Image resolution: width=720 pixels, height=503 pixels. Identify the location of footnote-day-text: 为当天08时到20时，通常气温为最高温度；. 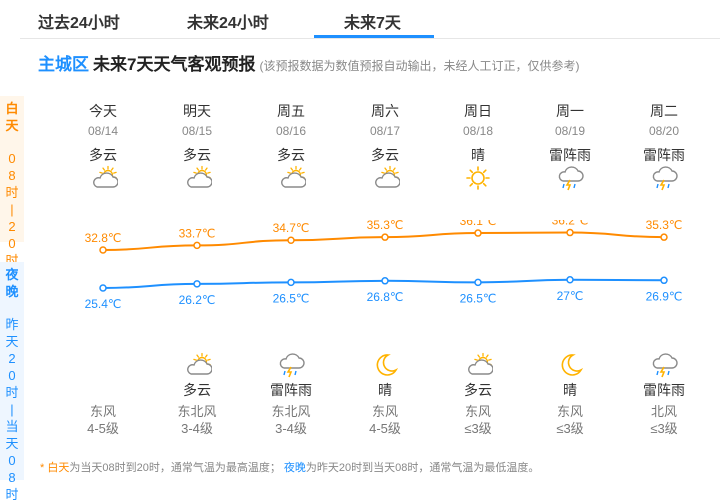
(175, 468).